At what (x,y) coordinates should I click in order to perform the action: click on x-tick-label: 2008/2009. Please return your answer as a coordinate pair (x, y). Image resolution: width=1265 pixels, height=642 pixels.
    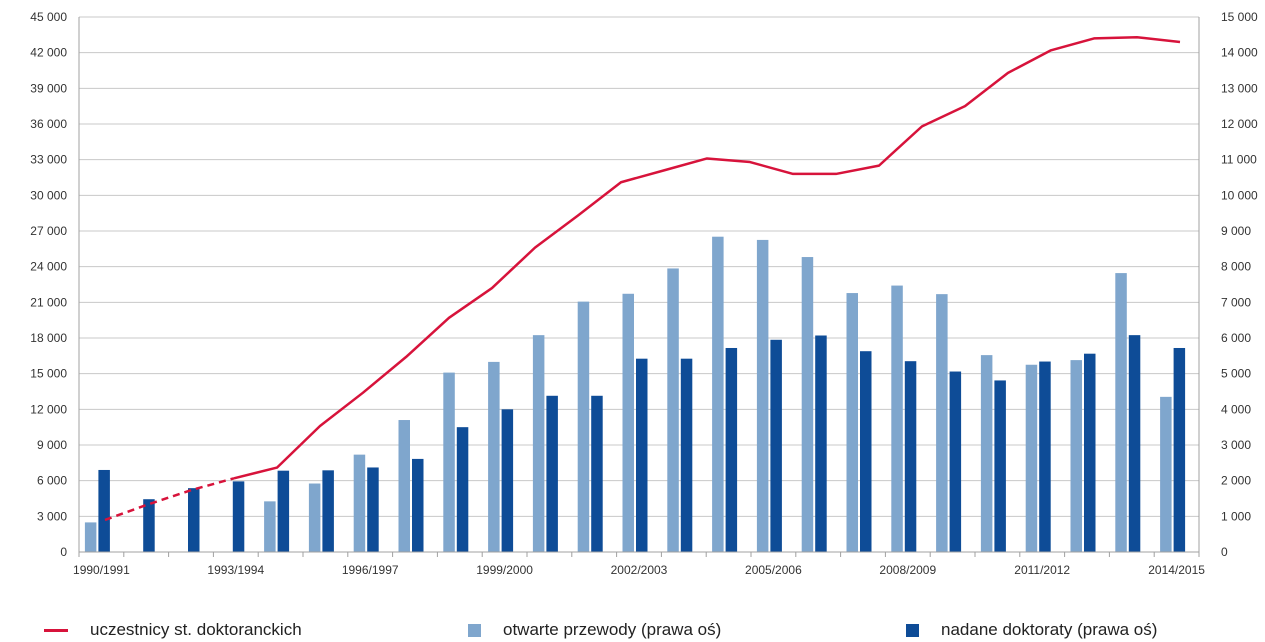
    Looking at the image, I should click on (907, 570).